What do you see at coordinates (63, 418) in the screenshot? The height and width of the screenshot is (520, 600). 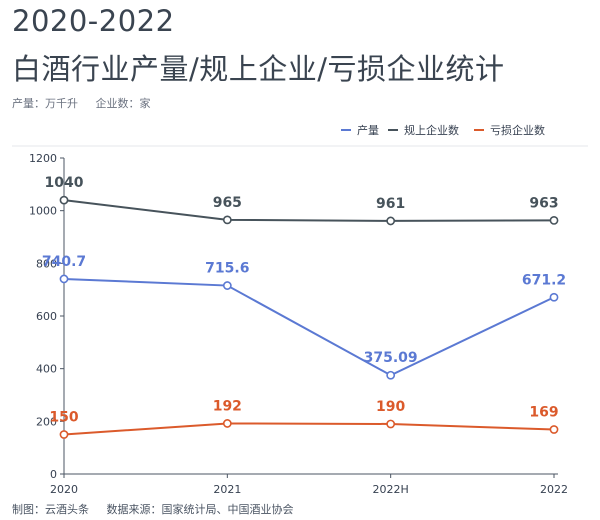 I see `data-label-2: 150` at bounding box center [63, 418].